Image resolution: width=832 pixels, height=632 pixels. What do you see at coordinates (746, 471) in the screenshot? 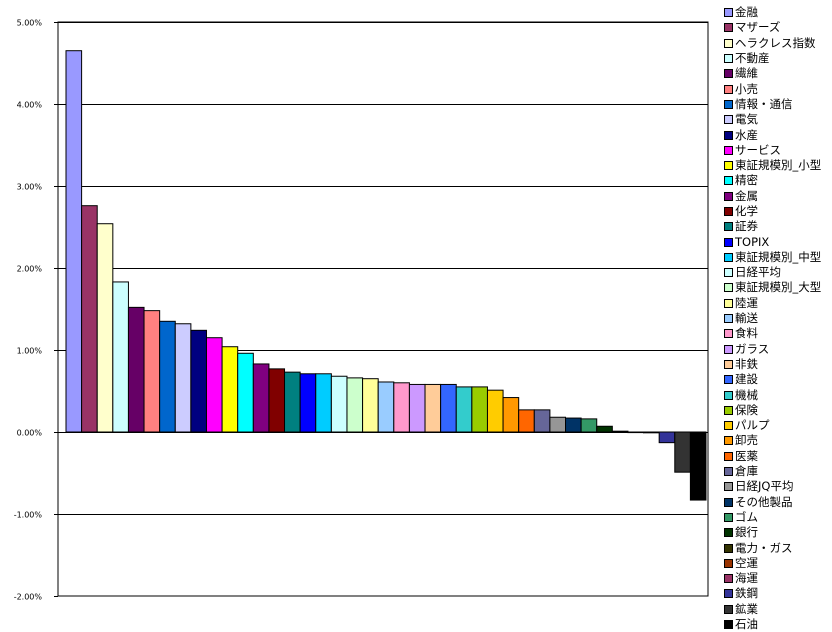
I see `legend-label: 倉庫` at bounding box center [746, 471].